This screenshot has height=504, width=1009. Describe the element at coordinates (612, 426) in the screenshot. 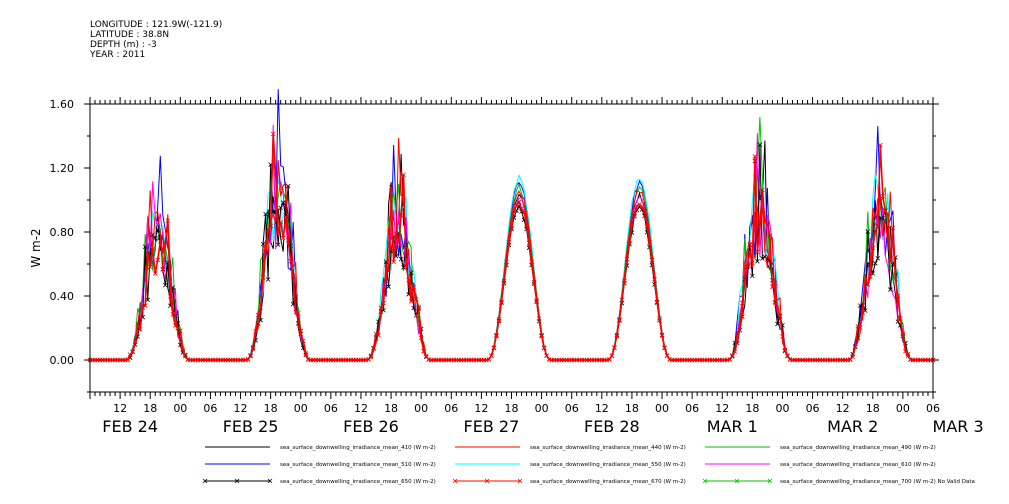

I see `x-date-label: FEB 28` at that location.